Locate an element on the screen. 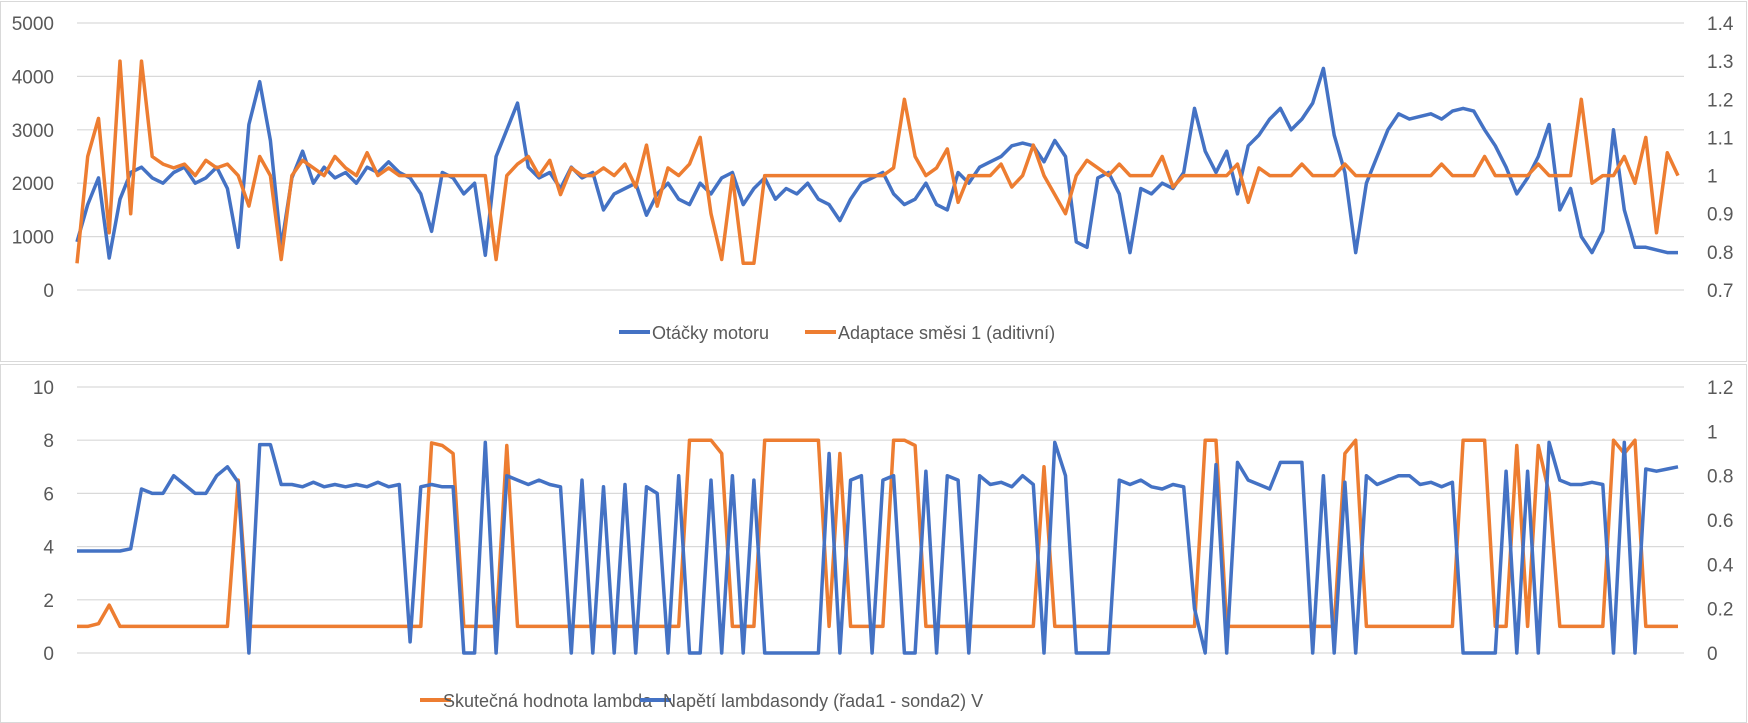 This screenshot has width=1748, height=723. left-axis-tick-label: 4 is located at coordinates (48, 548).